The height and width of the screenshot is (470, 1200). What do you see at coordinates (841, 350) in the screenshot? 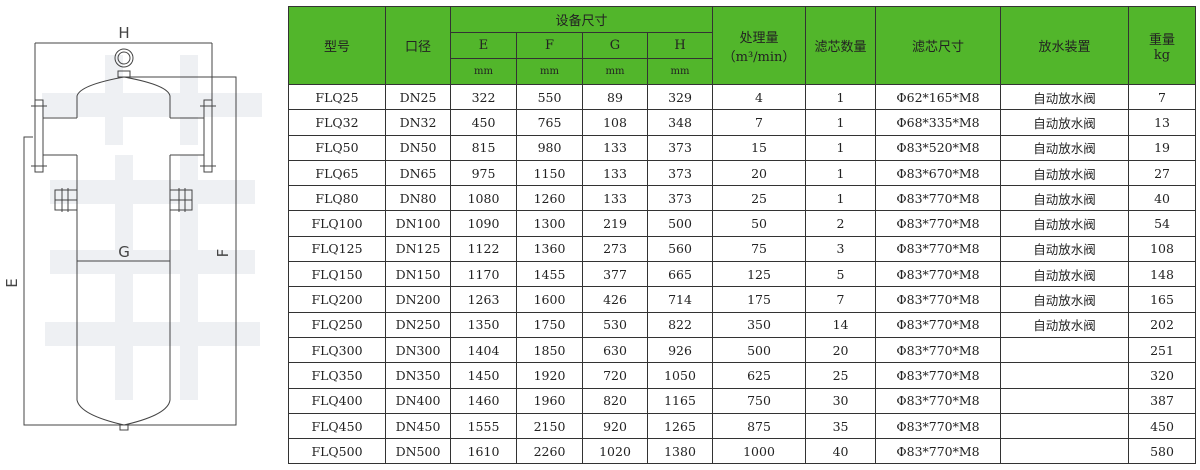
I see `cell-element-count: 20` at bounding box center [841, 350].